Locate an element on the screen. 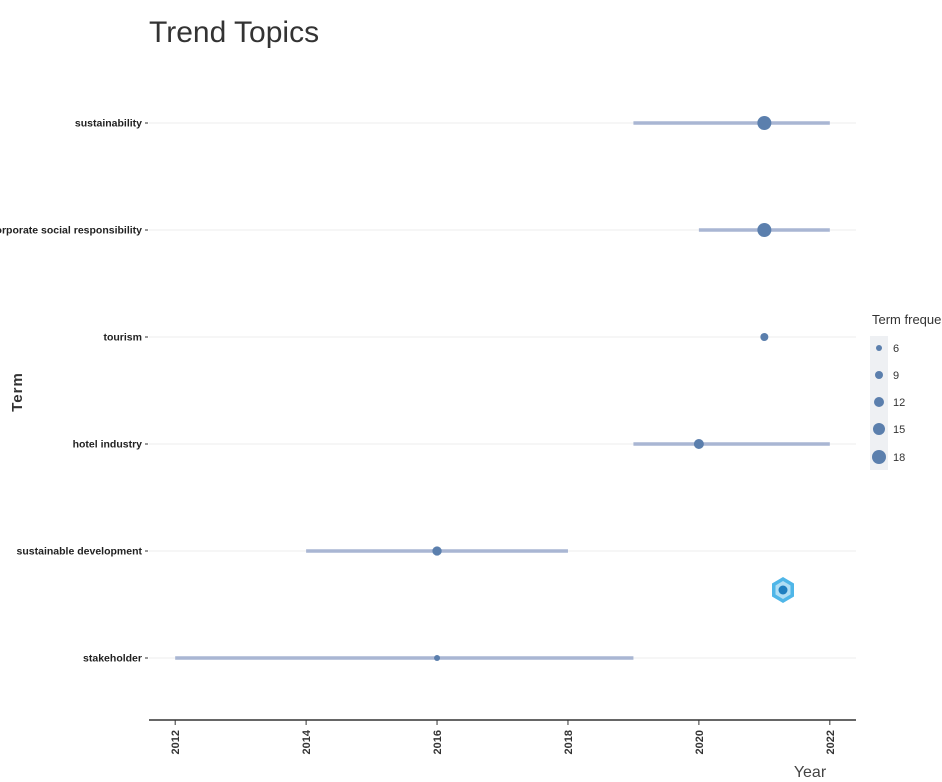 This screenshot has height=782, width=942. x-tick-label: 2022 is located at coordinates (831, 742).